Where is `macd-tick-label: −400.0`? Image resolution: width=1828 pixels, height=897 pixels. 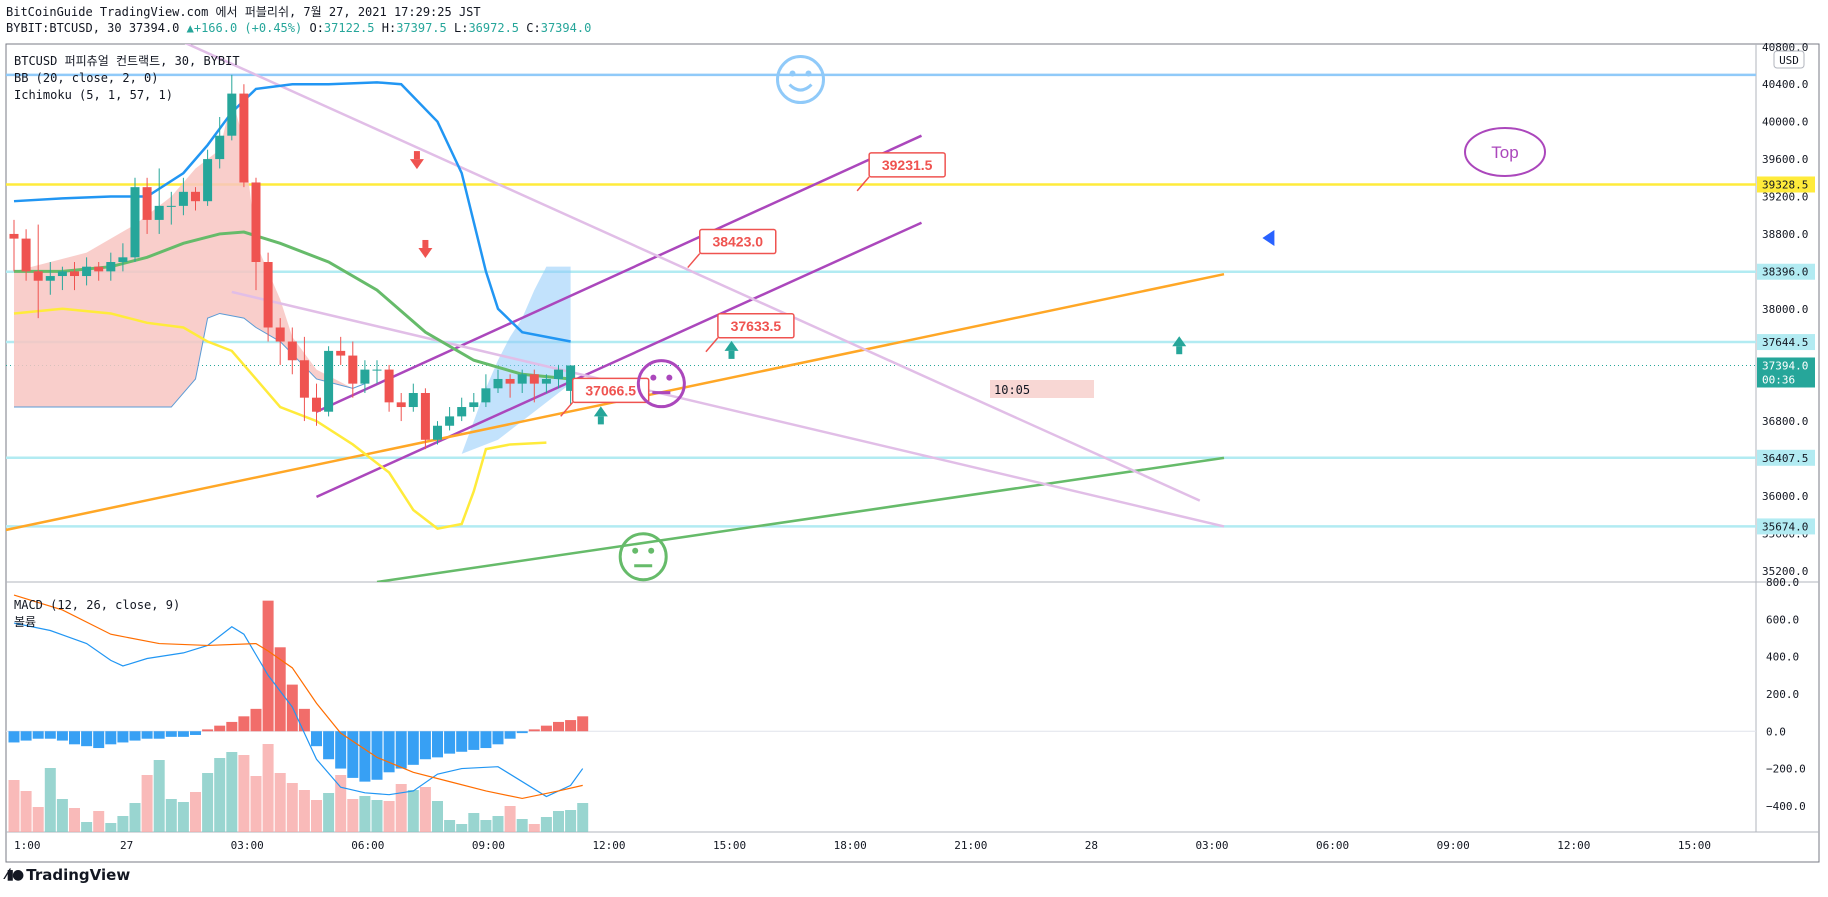 macd-tick-label: −400.0 is located at coordinates (1786, 806).